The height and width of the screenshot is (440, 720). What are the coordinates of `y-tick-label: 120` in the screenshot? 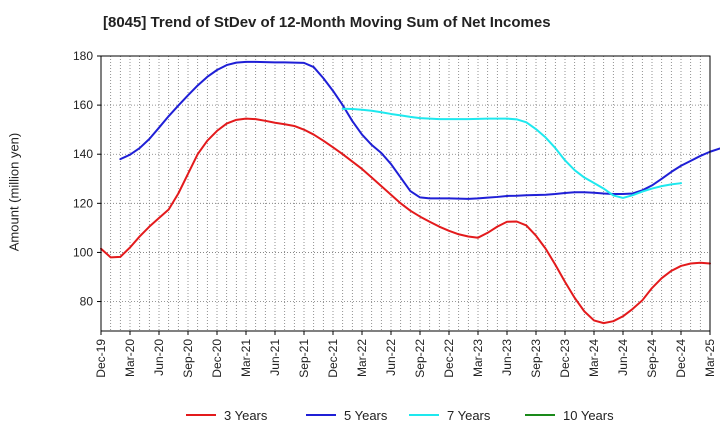 It's located at (83, 203).